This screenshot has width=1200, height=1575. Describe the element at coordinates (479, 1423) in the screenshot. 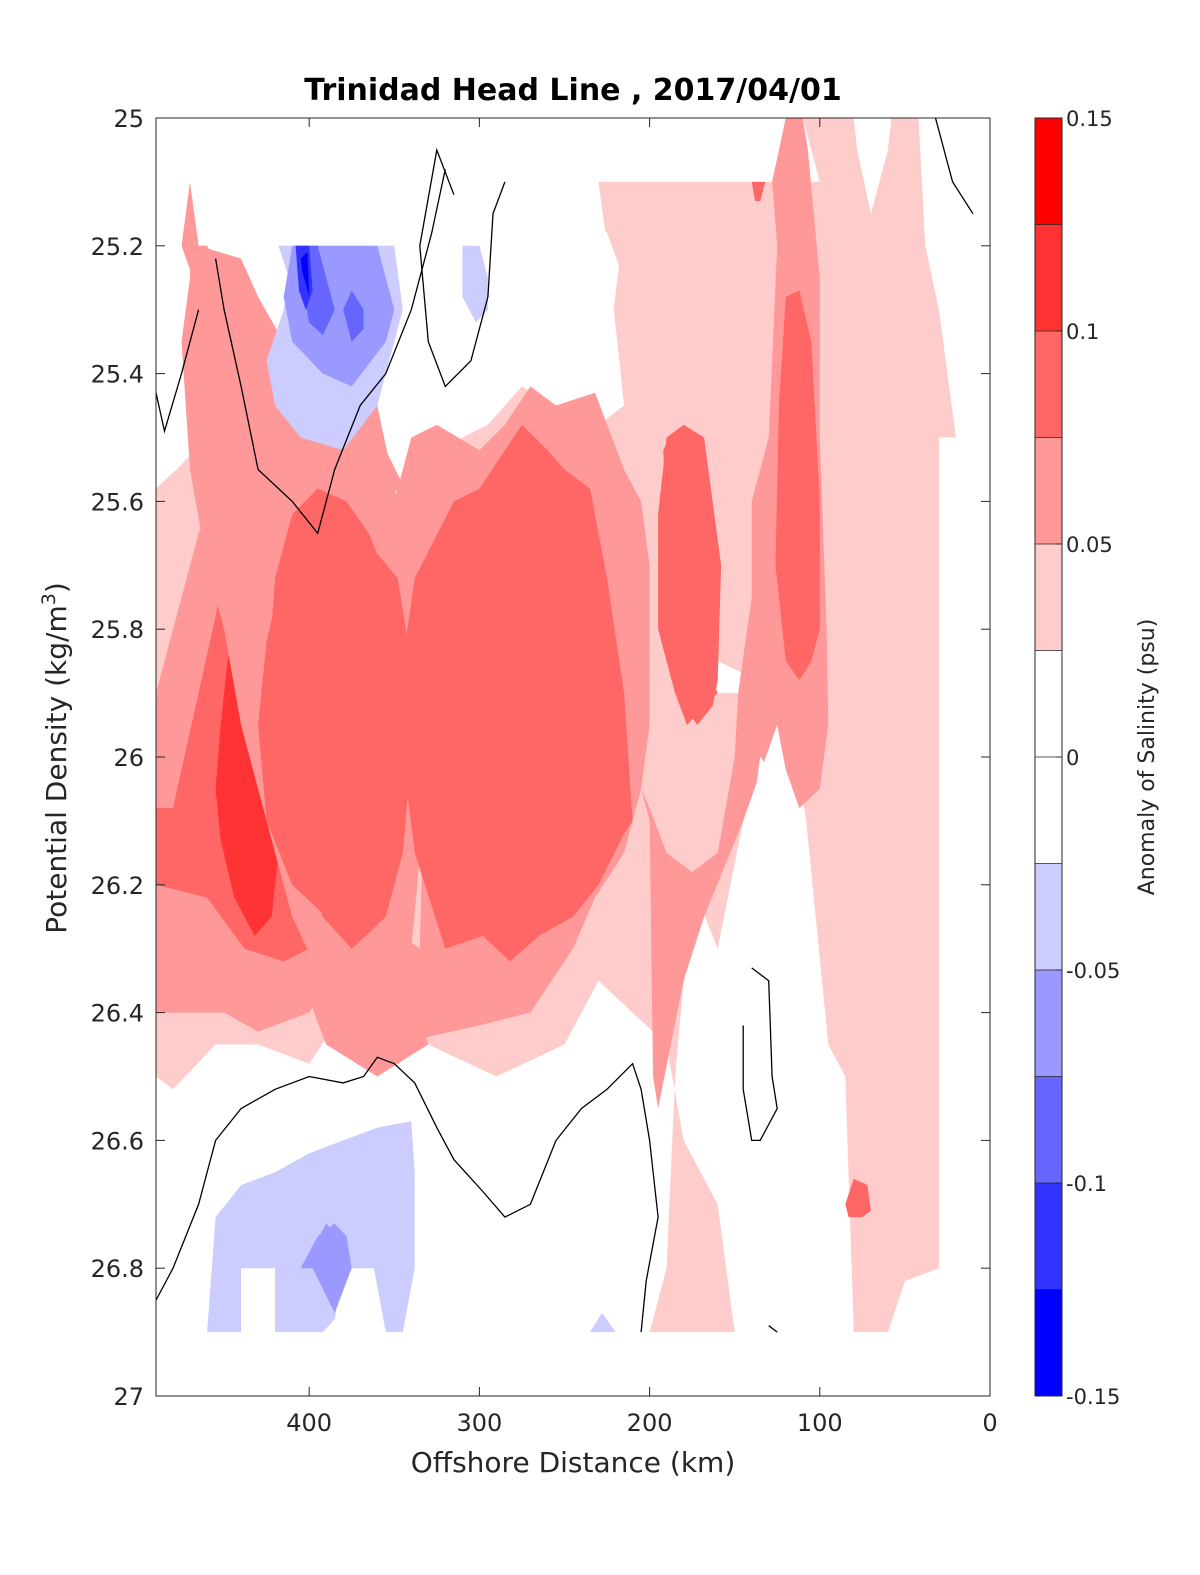

I see `x-tick-label: 300` at that location.